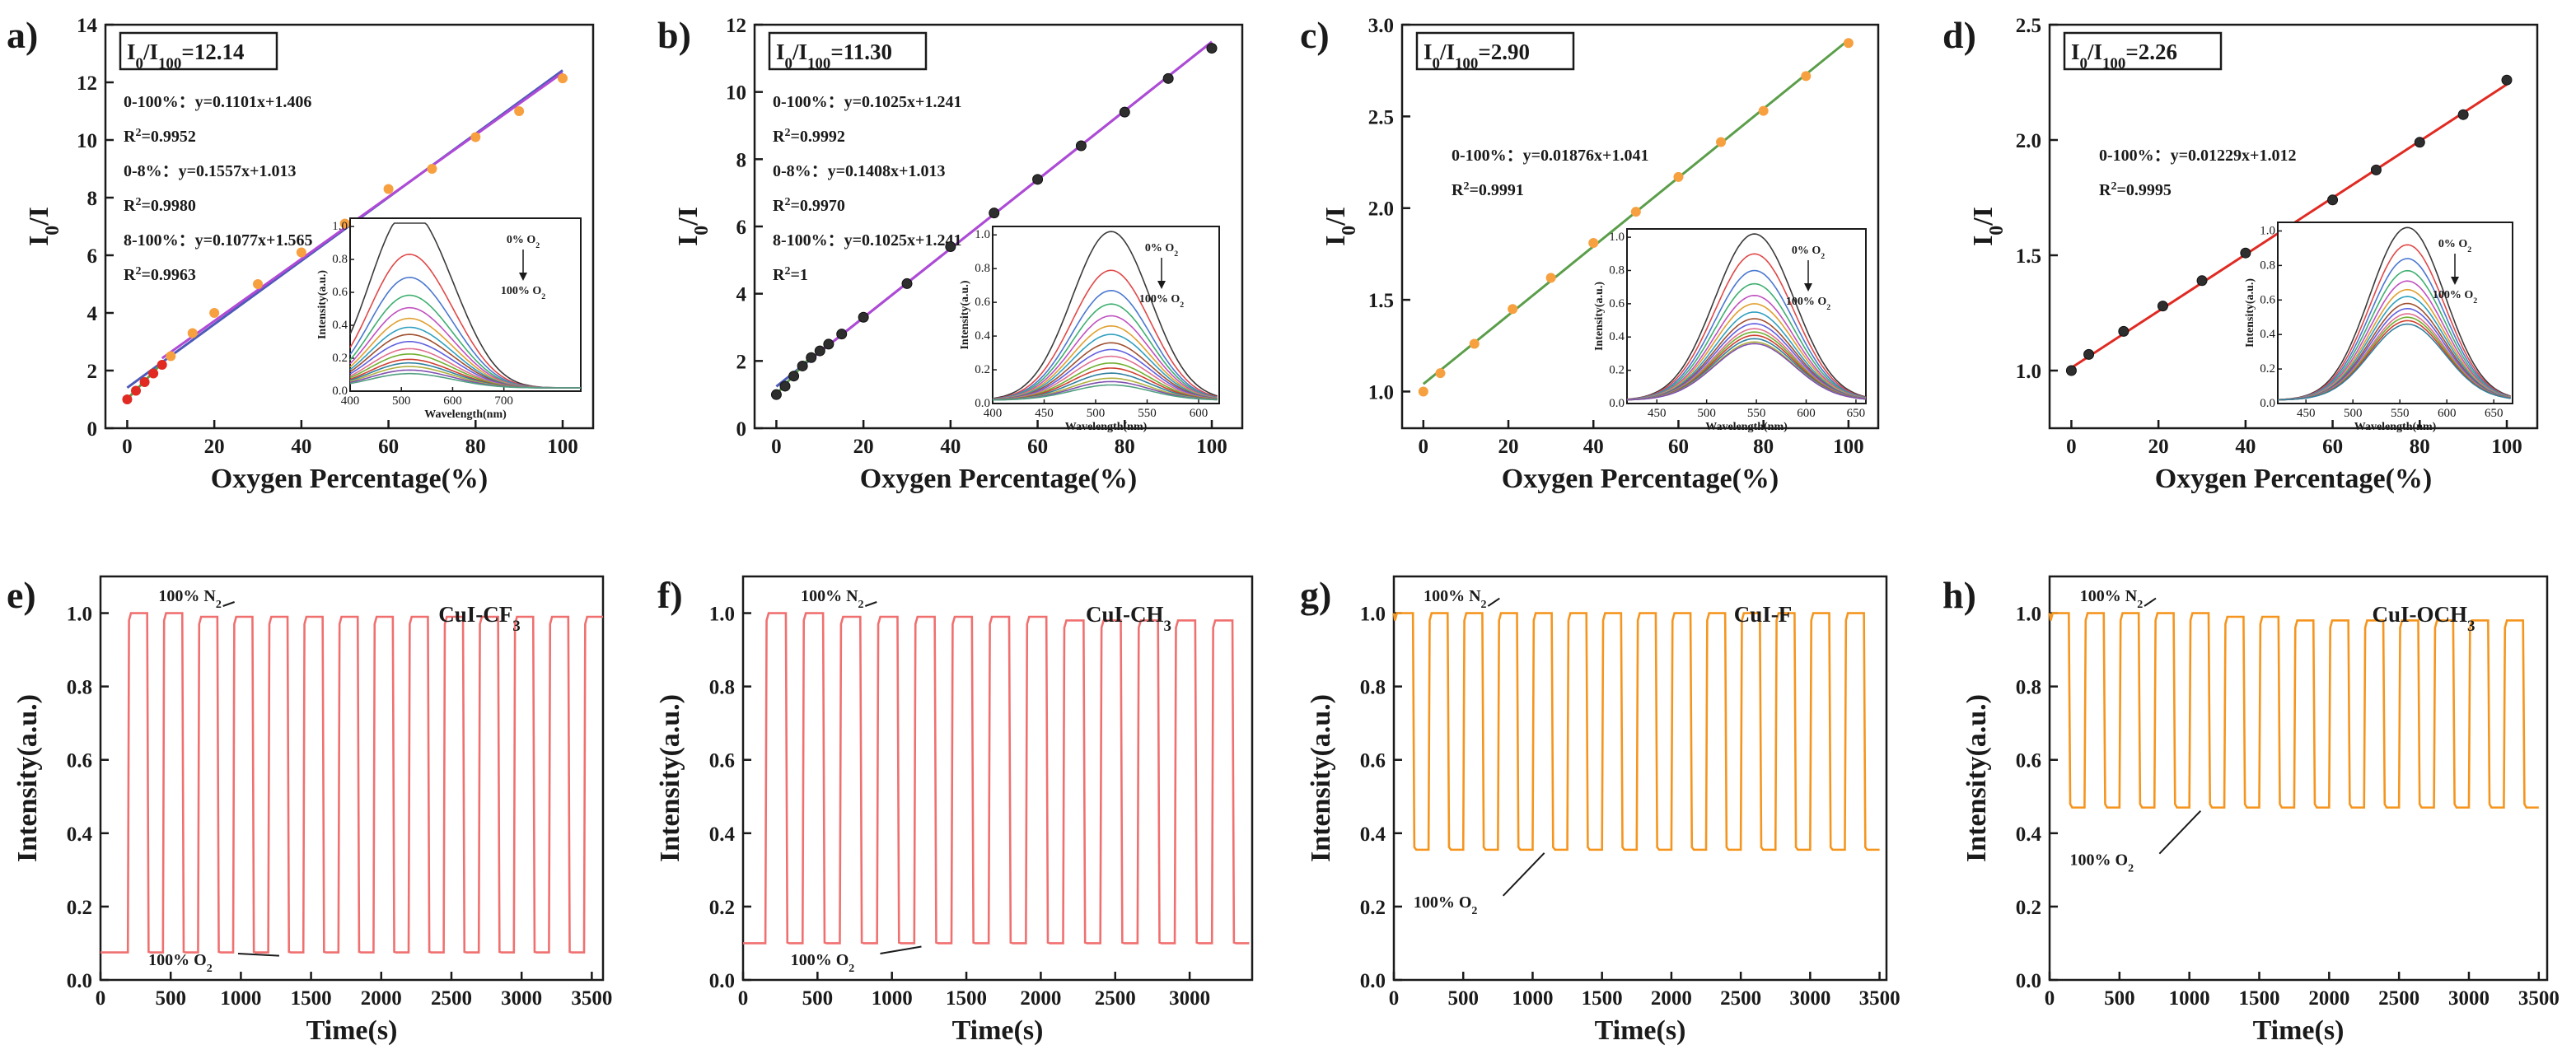 Image resolution: width=2576 pixels, height=1059 pixels. Describe the element at coordinates (951, 447) in the screenshot. I see `x-tick-label: 40` at that location.